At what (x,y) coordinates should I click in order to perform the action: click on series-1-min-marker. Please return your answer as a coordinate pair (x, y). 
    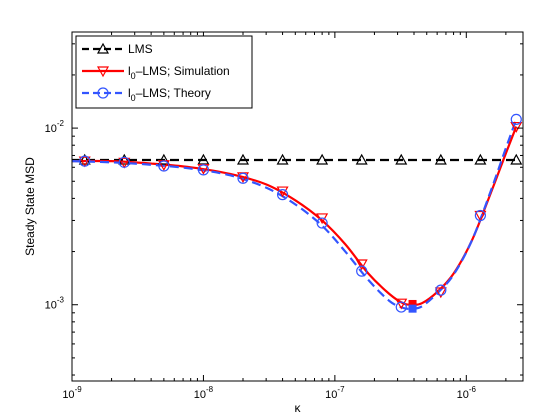
    Looking at the image, I should click on (412, 303).